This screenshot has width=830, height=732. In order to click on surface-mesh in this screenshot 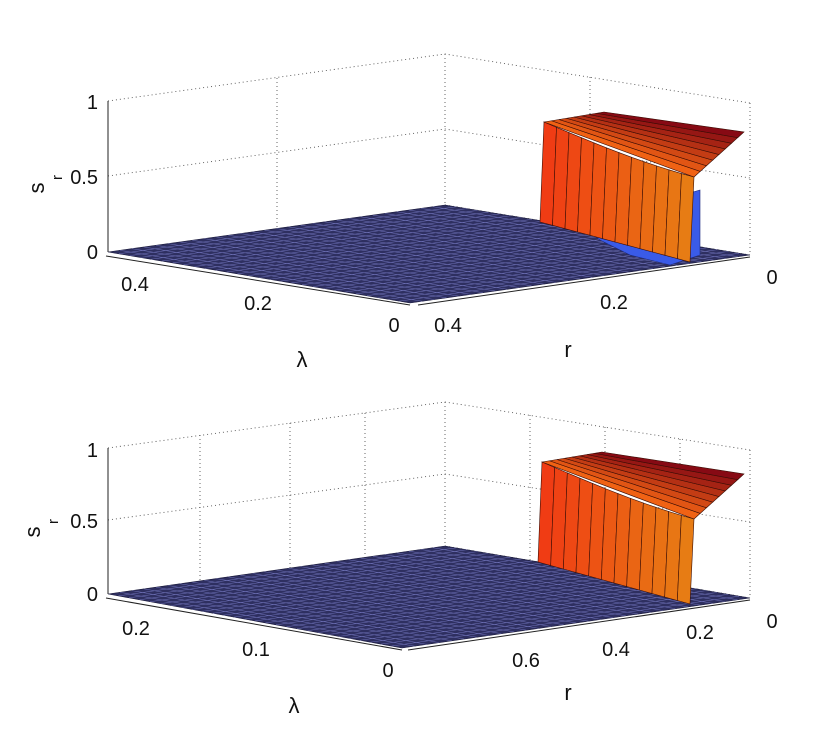, I will do `click(429, 254)`.